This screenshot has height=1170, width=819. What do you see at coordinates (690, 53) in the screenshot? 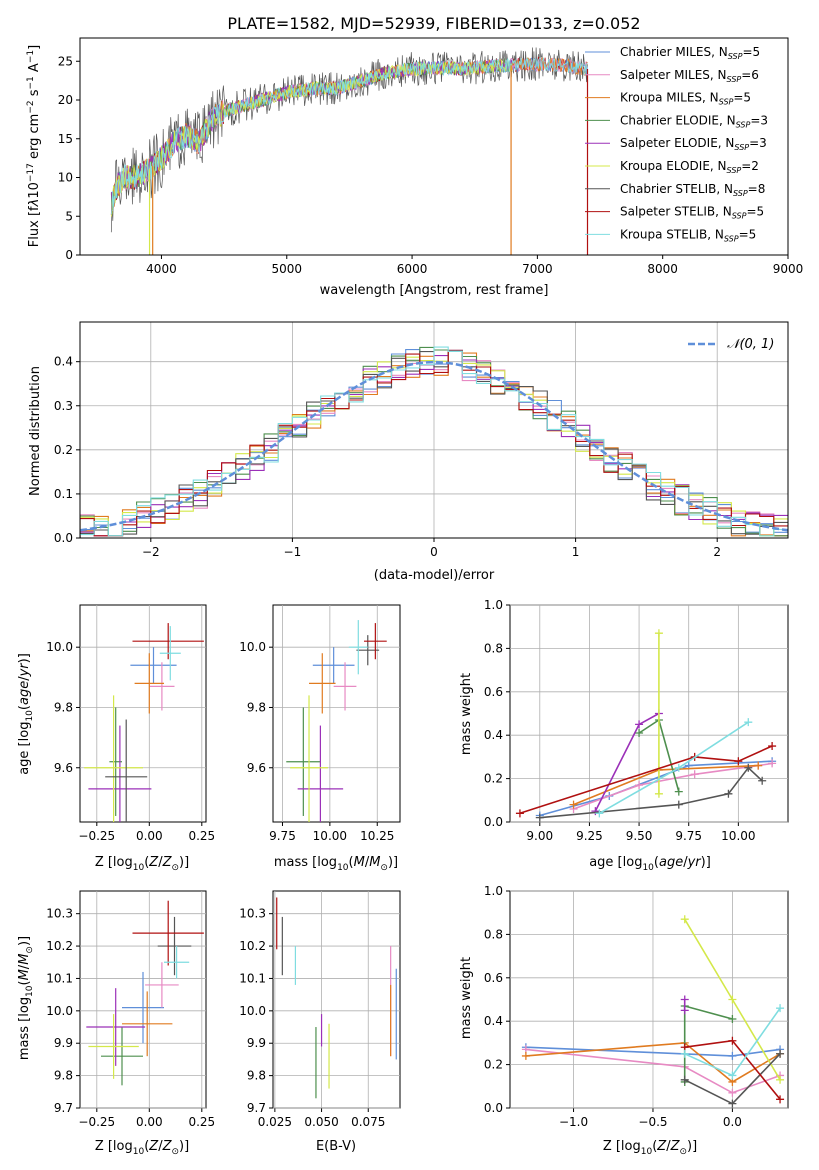
I see `legend-label: Chabrier MILES, NSSP=5` at bounding box center [690, 53].